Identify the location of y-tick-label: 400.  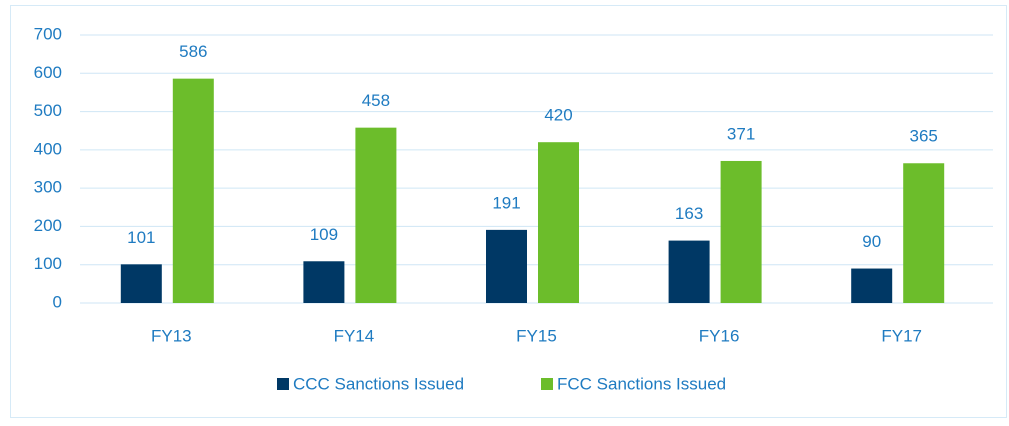
(48, 148).